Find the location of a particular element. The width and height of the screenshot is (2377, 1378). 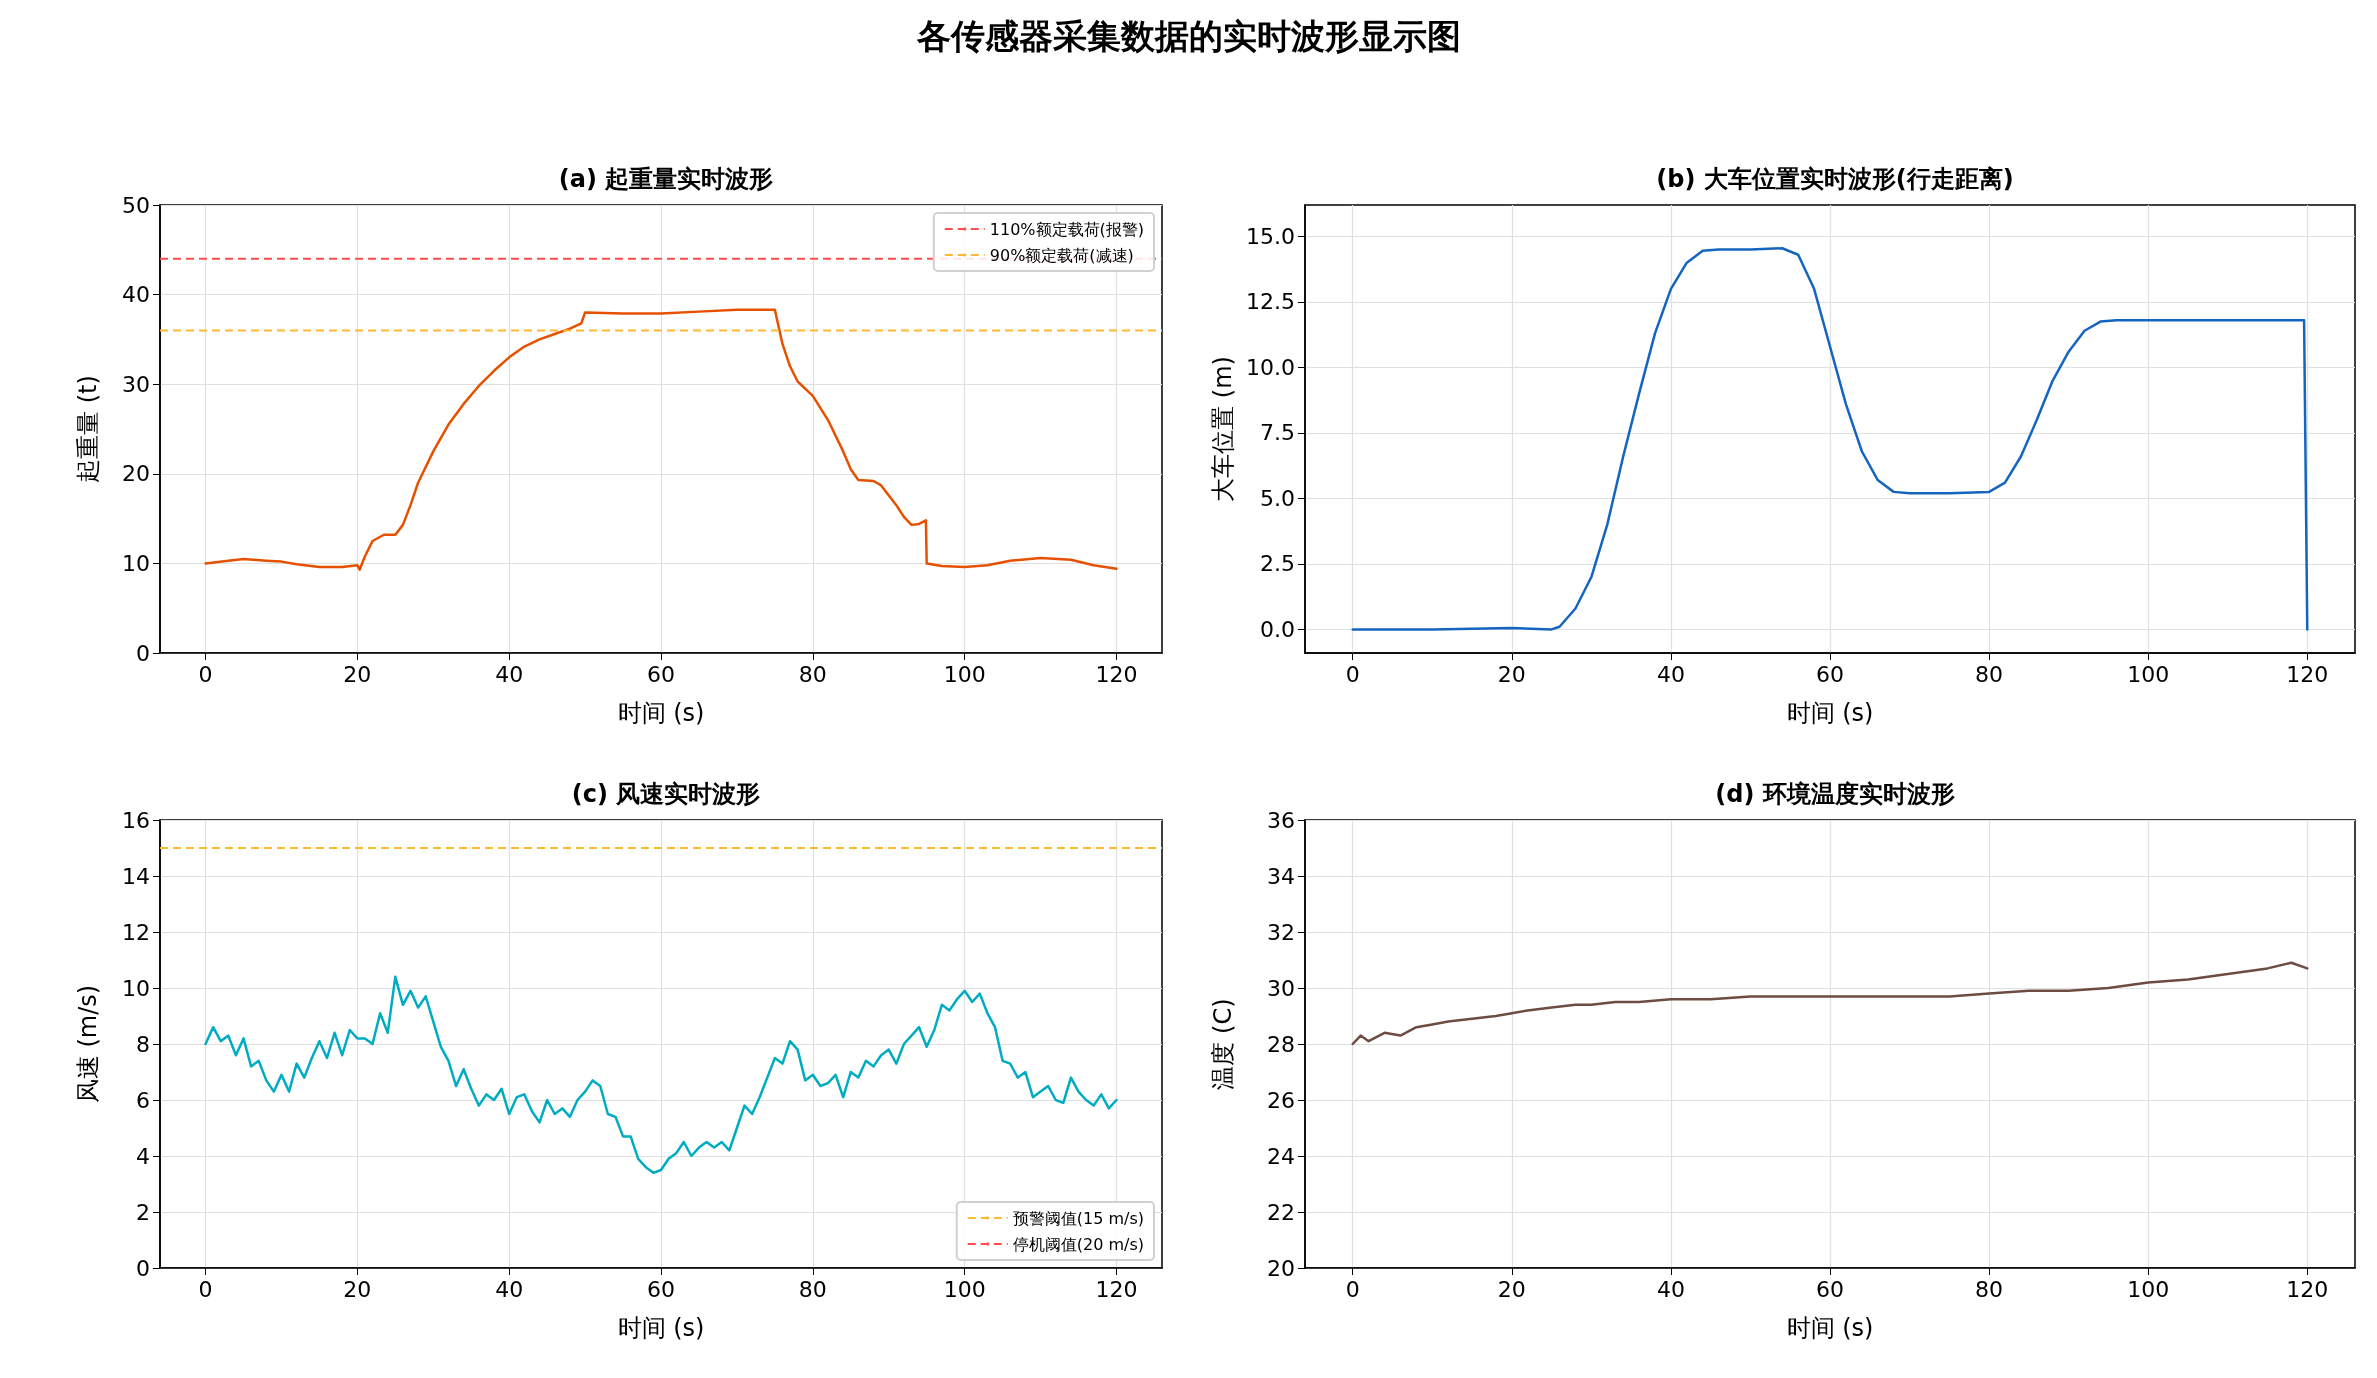

y-axis-title: 风速 (m/s) is located at coordinates (88, 1044).